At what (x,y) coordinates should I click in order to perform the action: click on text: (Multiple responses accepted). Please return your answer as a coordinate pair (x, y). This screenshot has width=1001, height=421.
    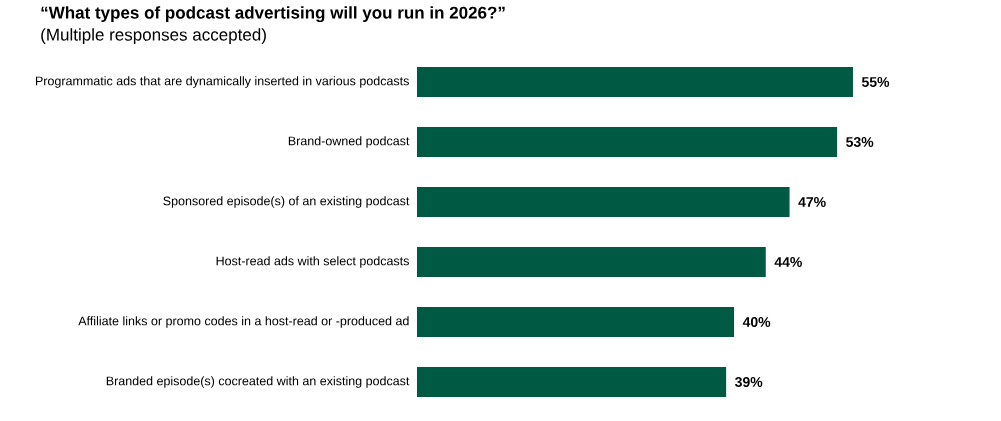
    Looking at the image, I should click on (153, 36).